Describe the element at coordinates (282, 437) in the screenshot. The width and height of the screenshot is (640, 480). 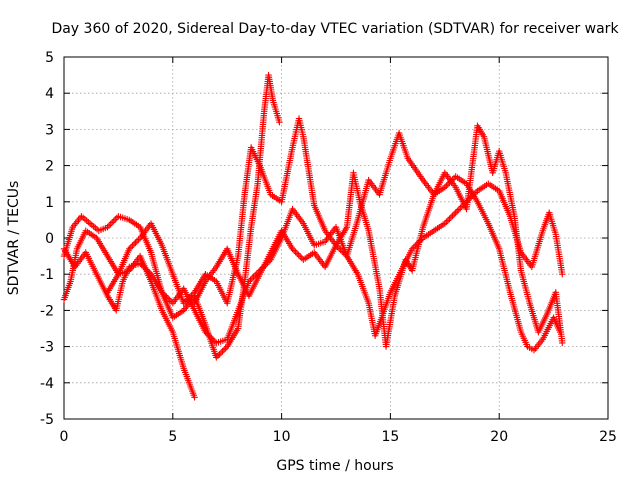
I see `x-tick-label: 10` at that location.